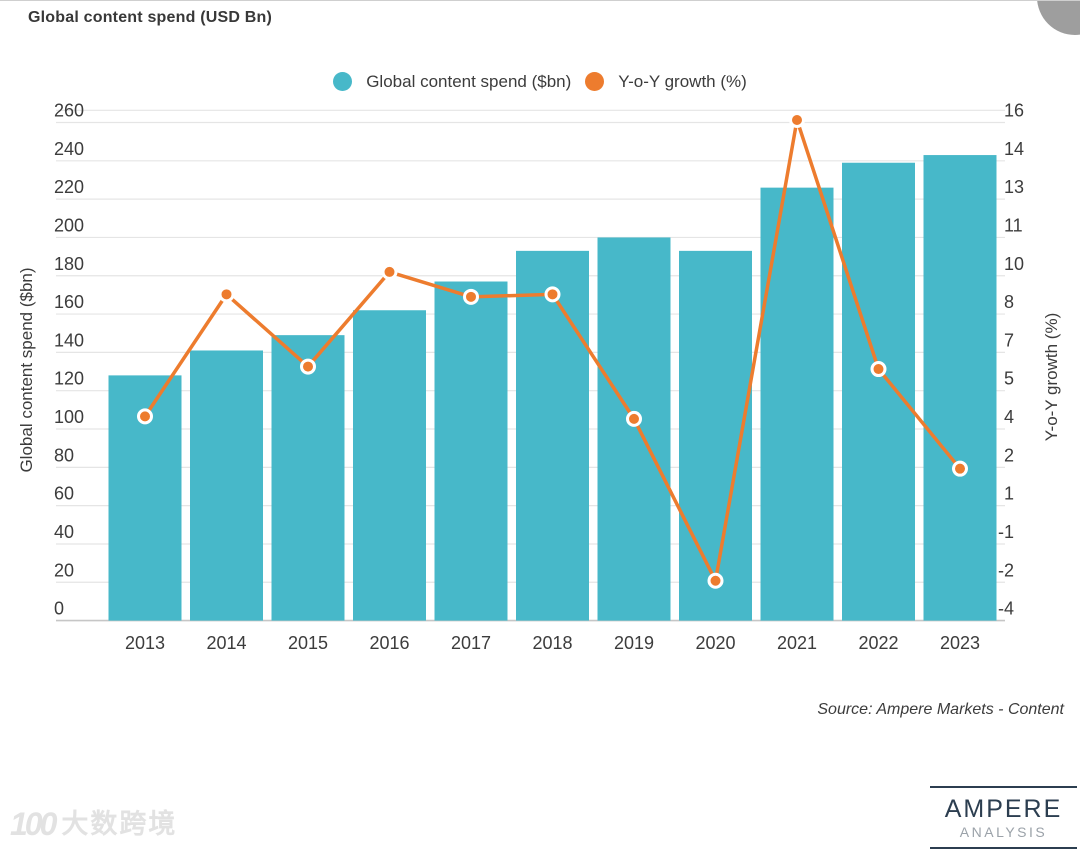 The height and width of the screenshot is (851, 1080). Describe the element at coordinates (960, 468) in the screenshot. I see `growth-marker-2023` at that location.